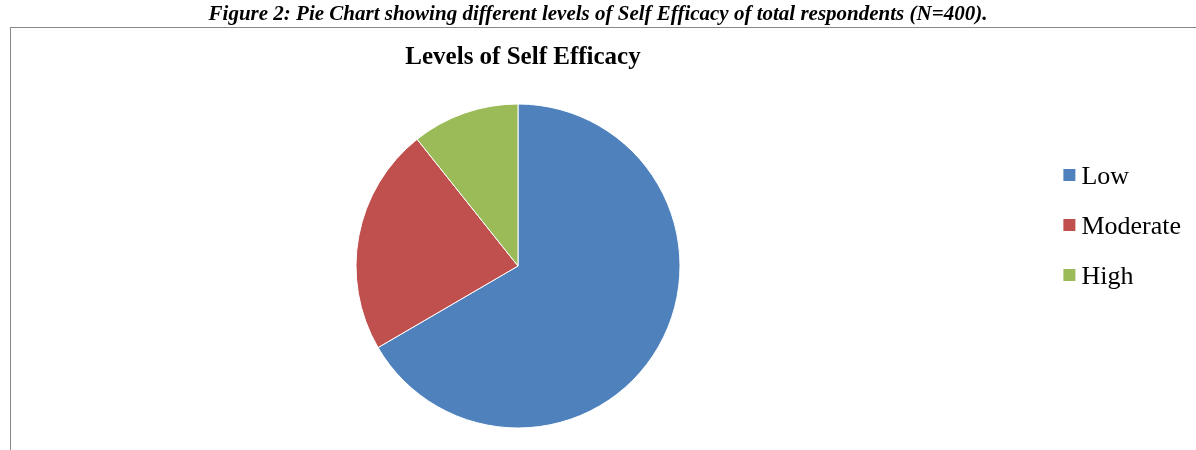 The height and width of the screenshot is (450, 1196). I want to click on legend-label: Moderate, so click(1131, 225).